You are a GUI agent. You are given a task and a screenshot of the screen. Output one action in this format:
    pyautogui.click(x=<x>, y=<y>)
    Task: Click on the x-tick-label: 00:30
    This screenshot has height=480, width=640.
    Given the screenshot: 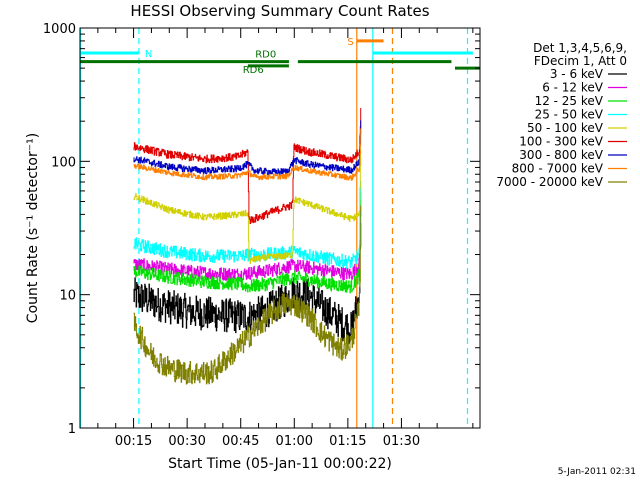 What is the action you would take?
    pyautogui.click(x=186, y=441)
    